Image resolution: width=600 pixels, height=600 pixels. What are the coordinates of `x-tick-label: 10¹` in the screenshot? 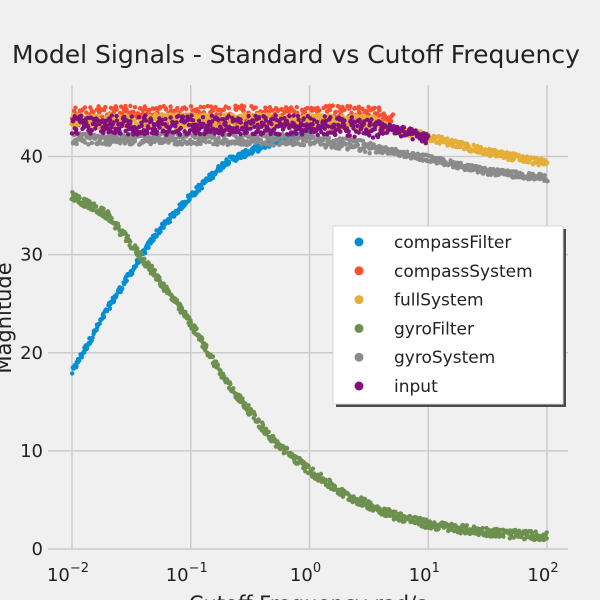 It's located at (424, 573).